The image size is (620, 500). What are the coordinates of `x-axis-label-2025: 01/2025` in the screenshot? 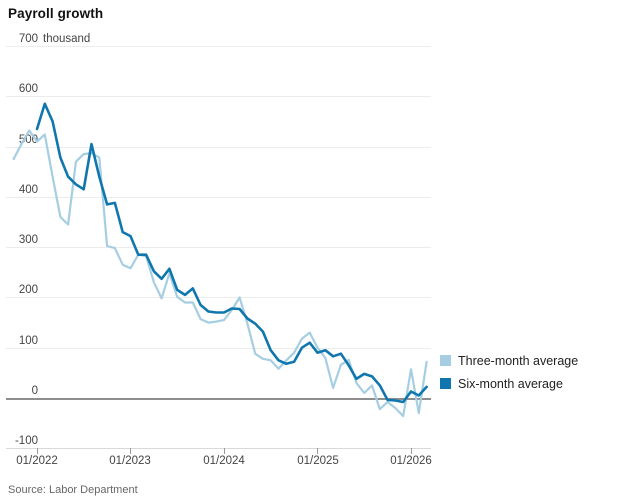 It's located at (318, 461).